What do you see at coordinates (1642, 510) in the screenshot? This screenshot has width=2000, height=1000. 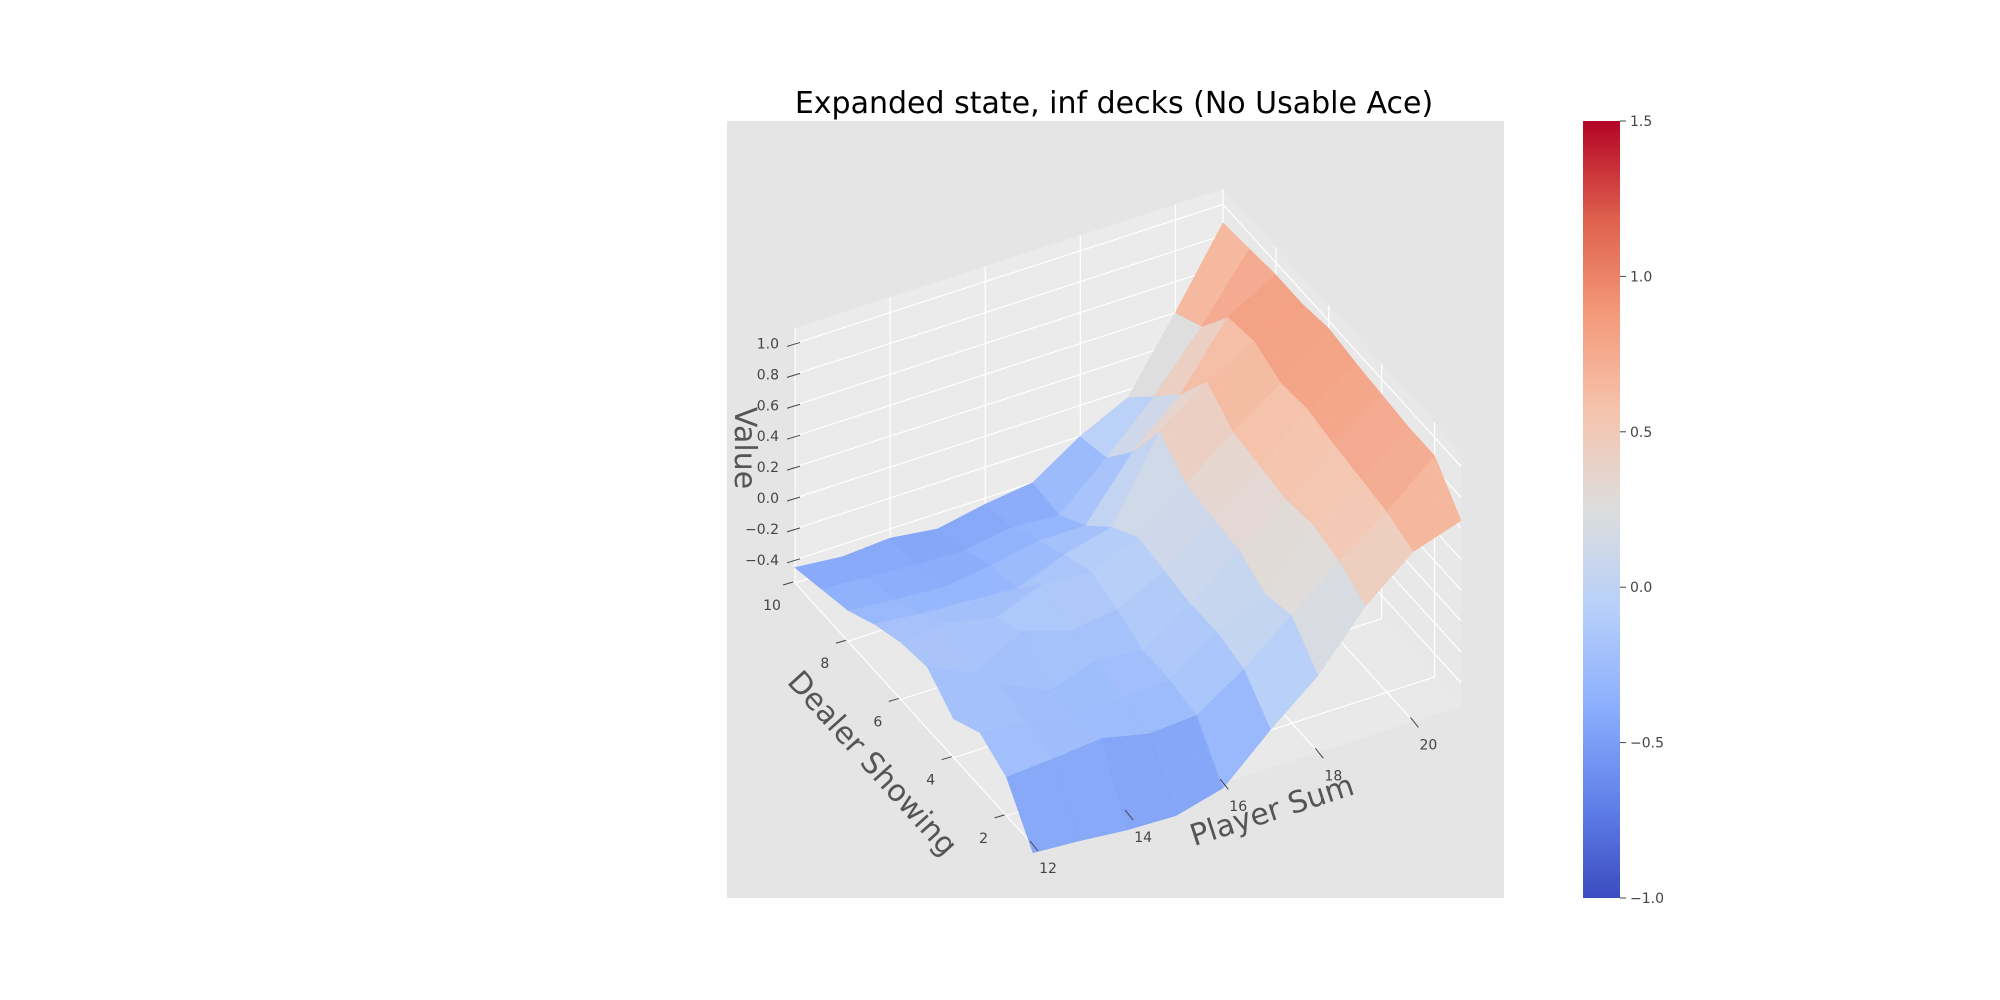 I see `colorbar-ticks: −1.0 −0.5 0.0 0.5 1.0 1.5` at bounding box center [1642, 510].